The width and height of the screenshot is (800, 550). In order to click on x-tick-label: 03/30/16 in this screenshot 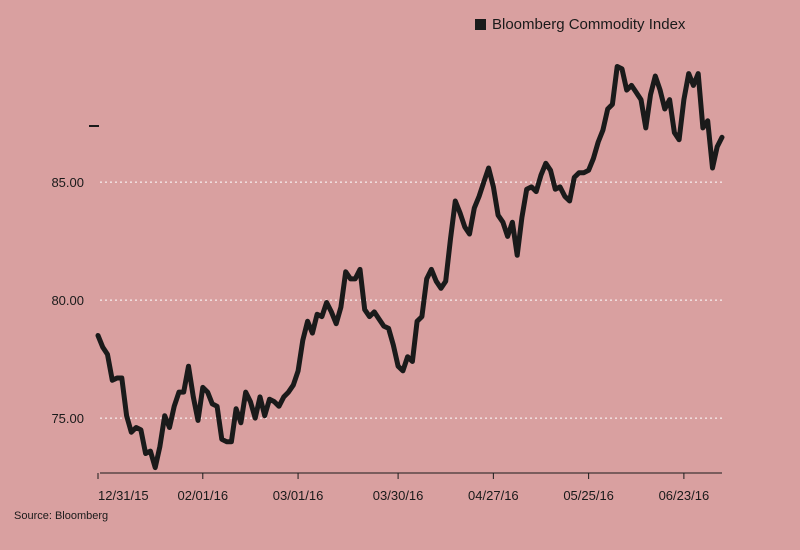, I will do `click(398, 495)`.